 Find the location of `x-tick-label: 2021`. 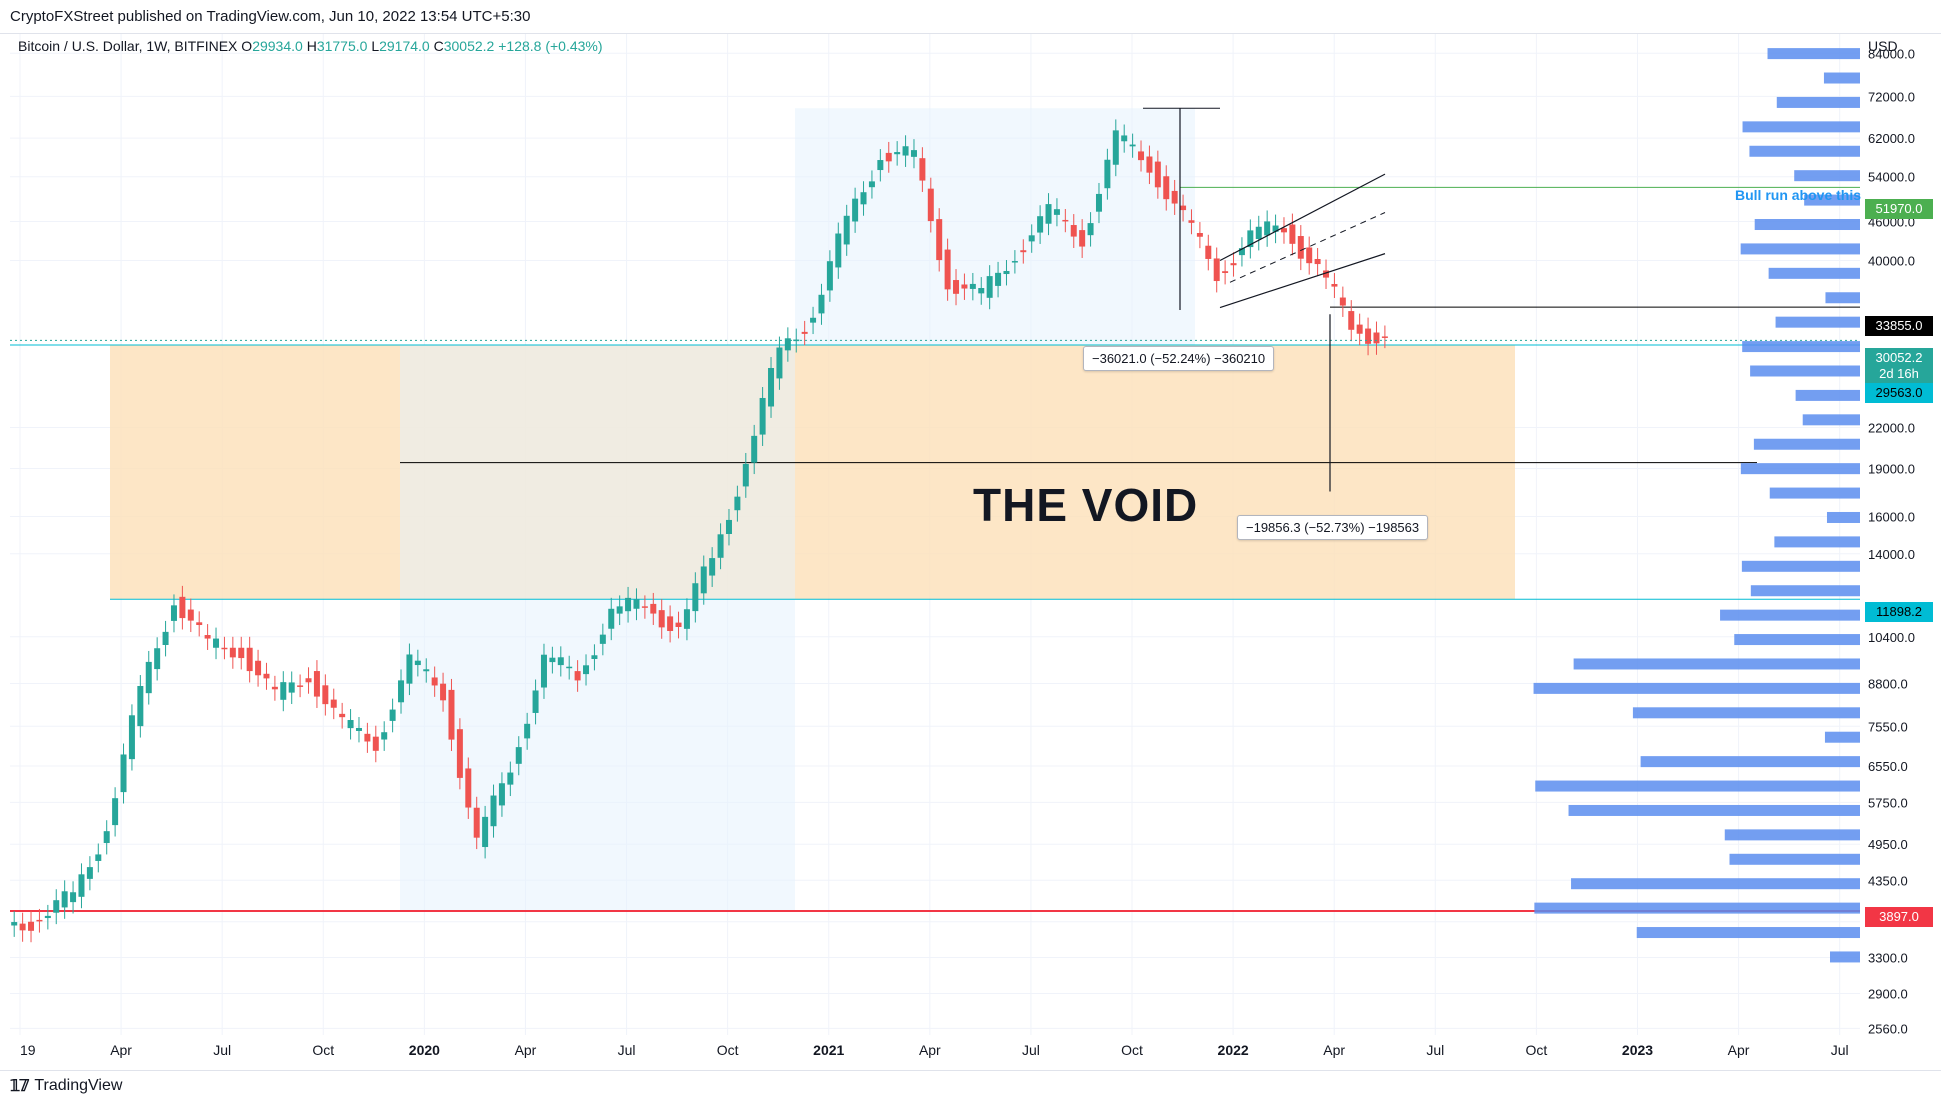

x-tick-label: 2021 is located at coordinates (828, 1050).